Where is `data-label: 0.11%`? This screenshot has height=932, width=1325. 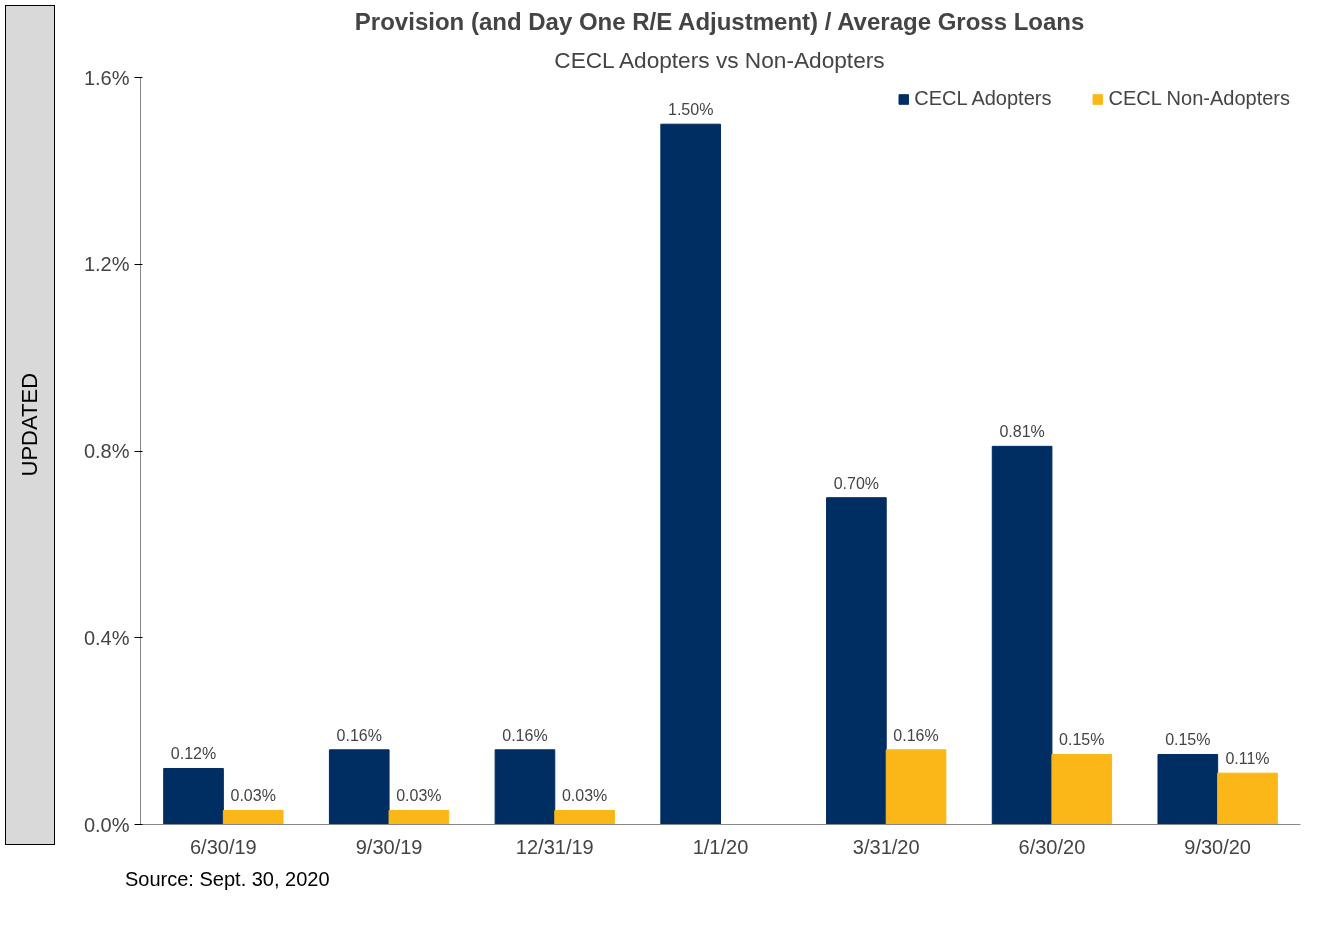
data-label: 0.11% is located at coordinates (1247, 759).